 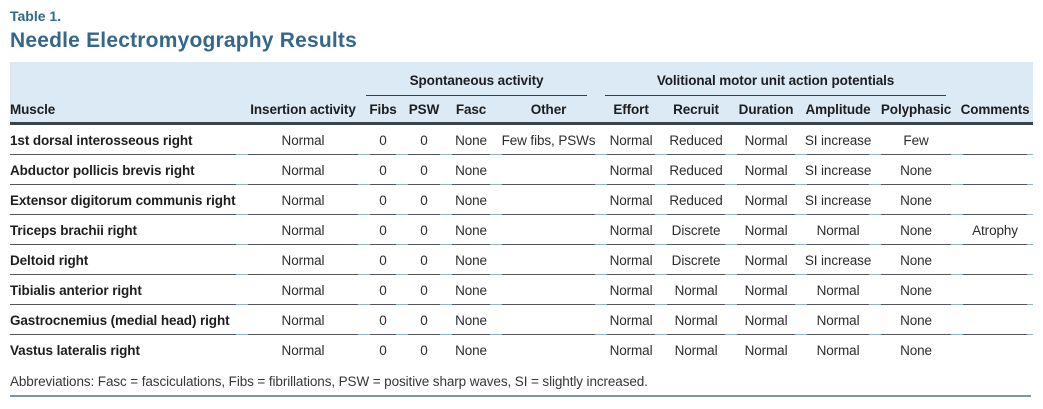 What do you see at coordinates (471, 110) in the screenshot?
I see `col-header-fasc: Fasc` at bounding box center [471, 110].